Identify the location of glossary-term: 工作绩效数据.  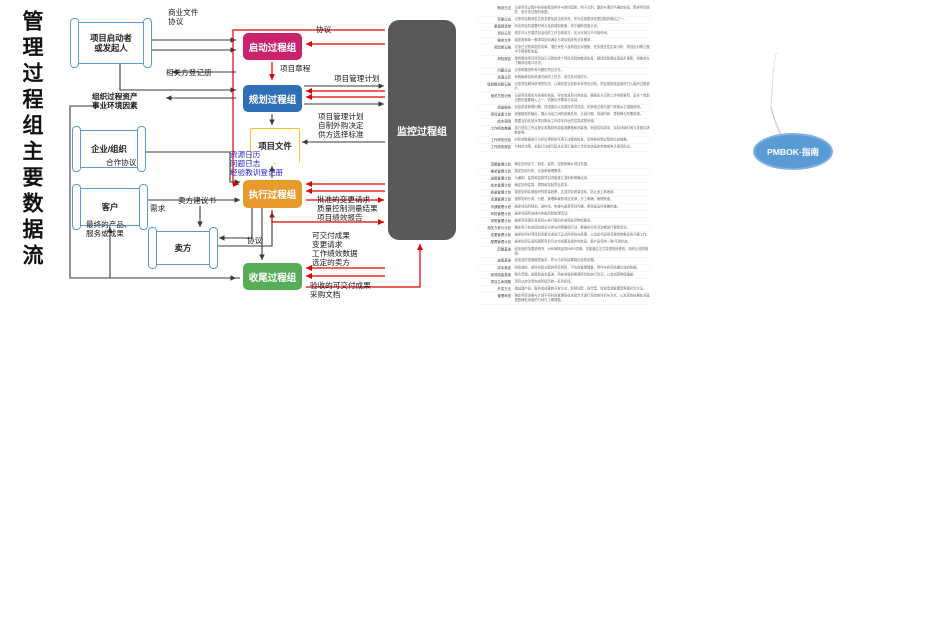
(500, 129).